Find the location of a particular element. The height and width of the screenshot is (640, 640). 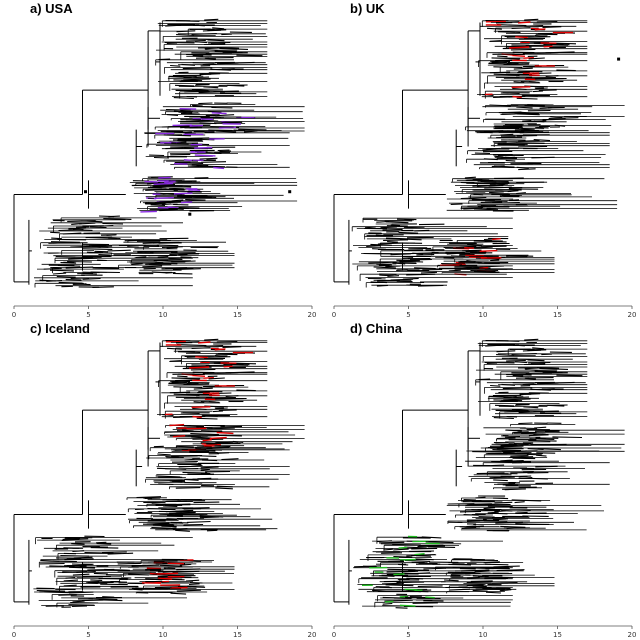

x-axis-tick-label: 15 is located at coordinates (557, 315).